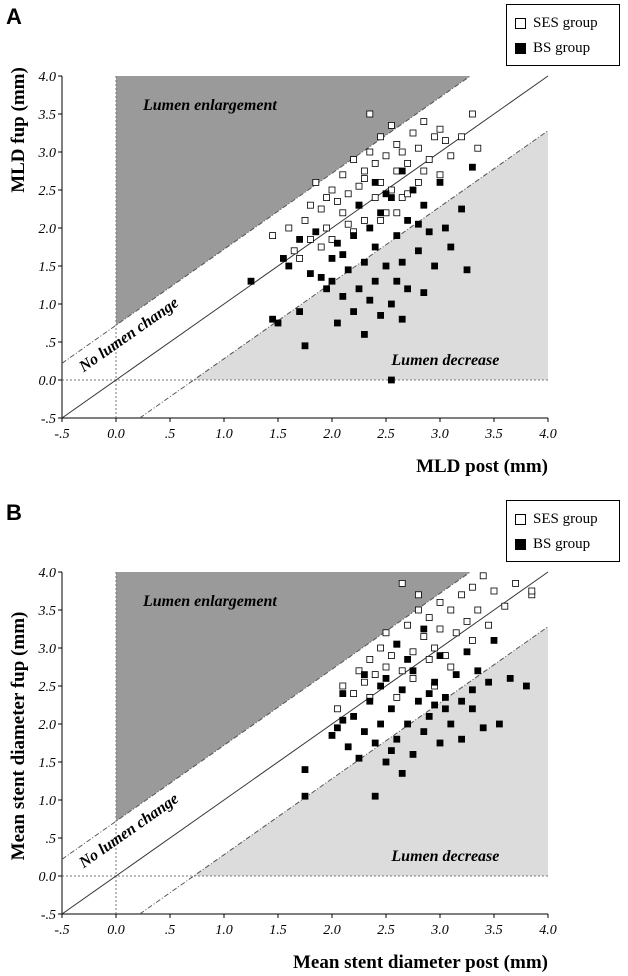 The height and width of the screenshot is (976, 628). What do you see at coordinates (520, 544) in the screenshot?
I see `filled-square-icon` at bounding box center [520, 544].